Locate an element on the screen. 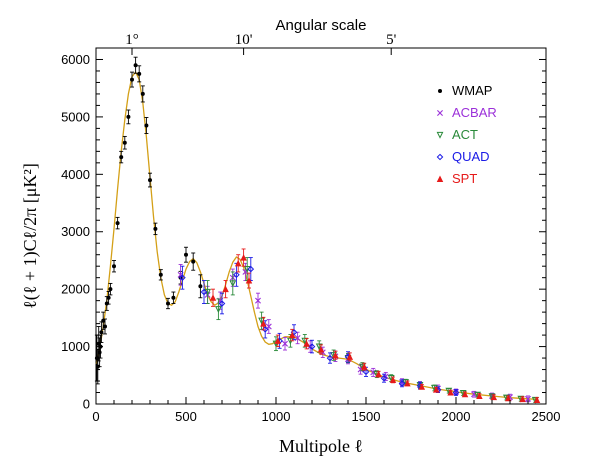 The height and width of the screenshot is (463, 592). legend: WMAP ACBAR ACT QUAD SPT is located at coordinates (466, 134).